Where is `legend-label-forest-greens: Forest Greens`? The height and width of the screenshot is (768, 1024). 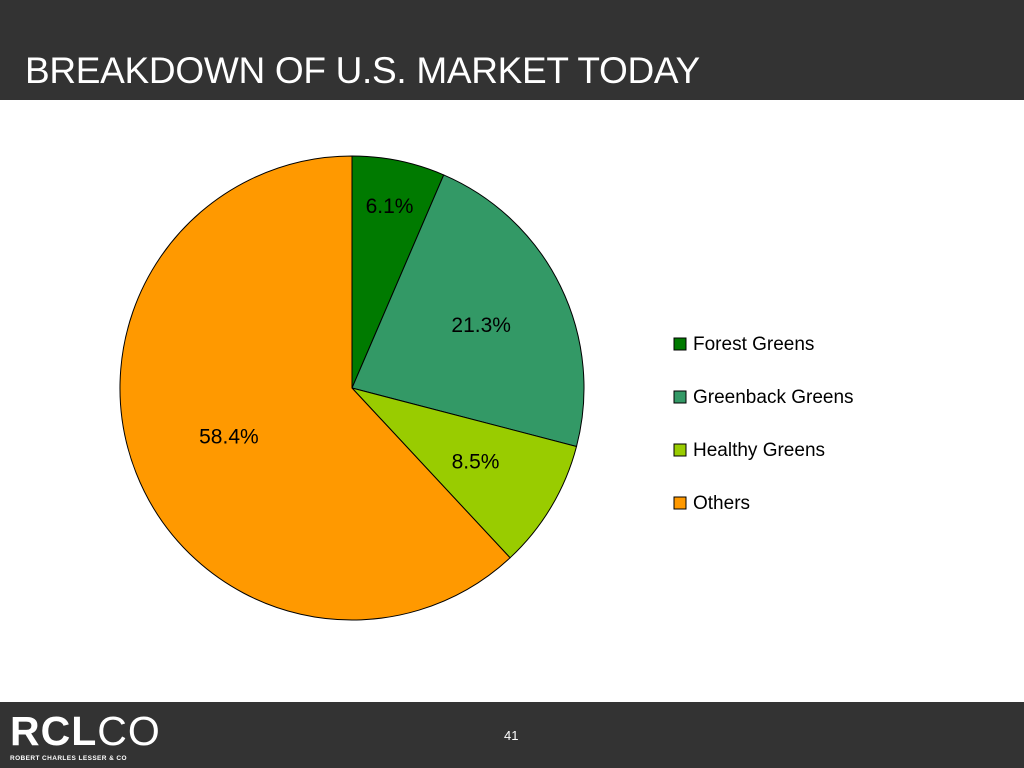 legend-label-forest-greens: Forest Greens is located at coordinates (753, 344).